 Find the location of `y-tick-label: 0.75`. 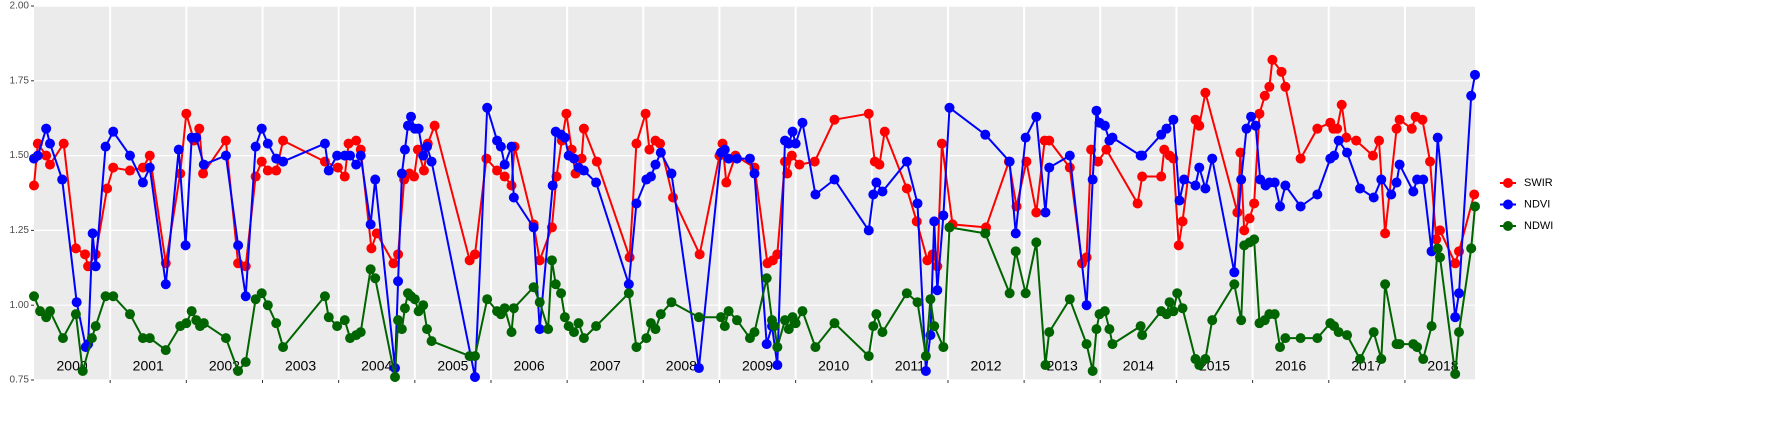

y-tick-label: 0.75 is located at coordinates (20, 380).